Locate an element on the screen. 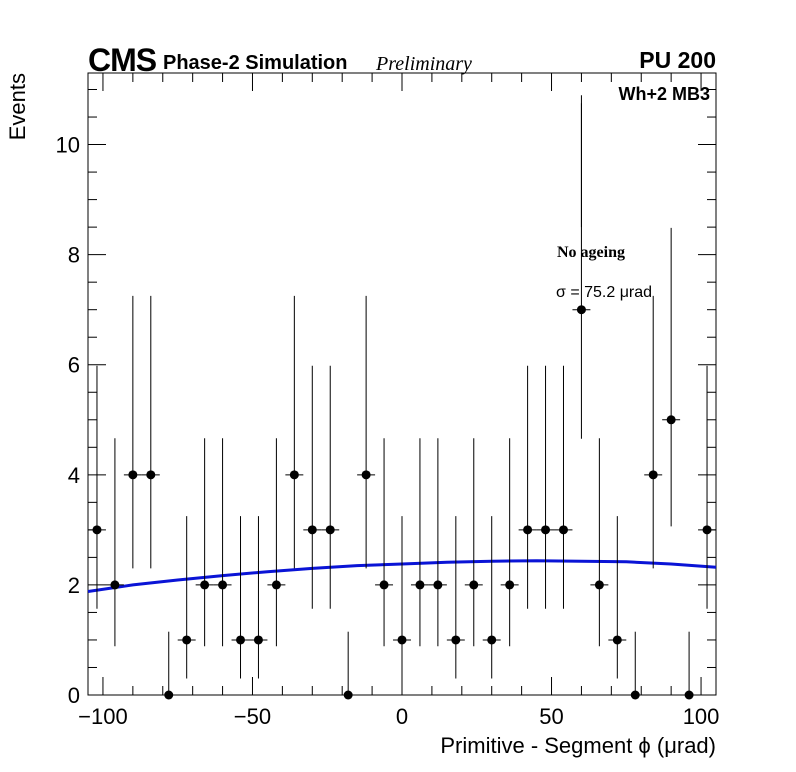 Image resolution: width=796 pixels, height=772 pixels. y-tick-label: 6 is located at coordinates (74, 365).